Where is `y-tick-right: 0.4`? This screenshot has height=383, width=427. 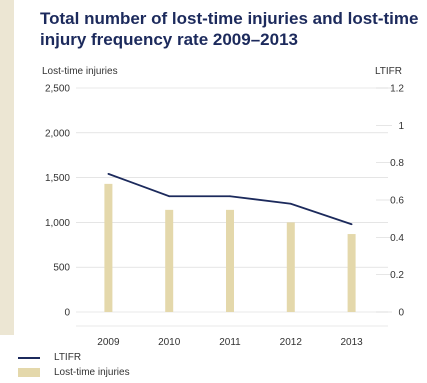 y-tick-right: 0.4 is located at coordinates (397, 238).